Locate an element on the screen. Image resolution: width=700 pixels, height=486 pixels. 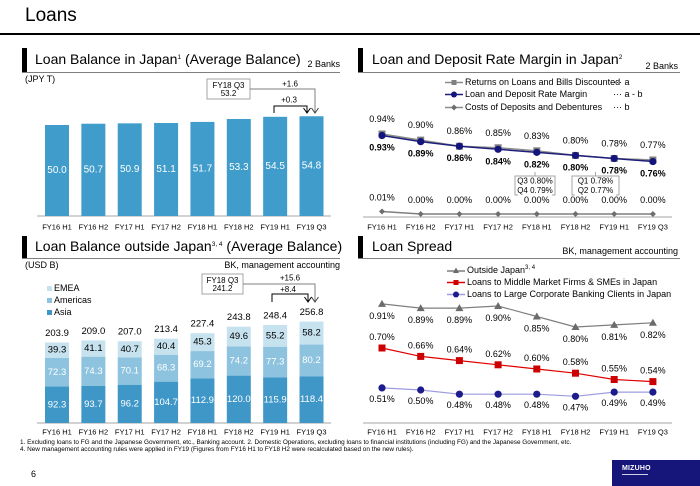
gray-triangle-marker-icon is located at coordinates (456, 270).